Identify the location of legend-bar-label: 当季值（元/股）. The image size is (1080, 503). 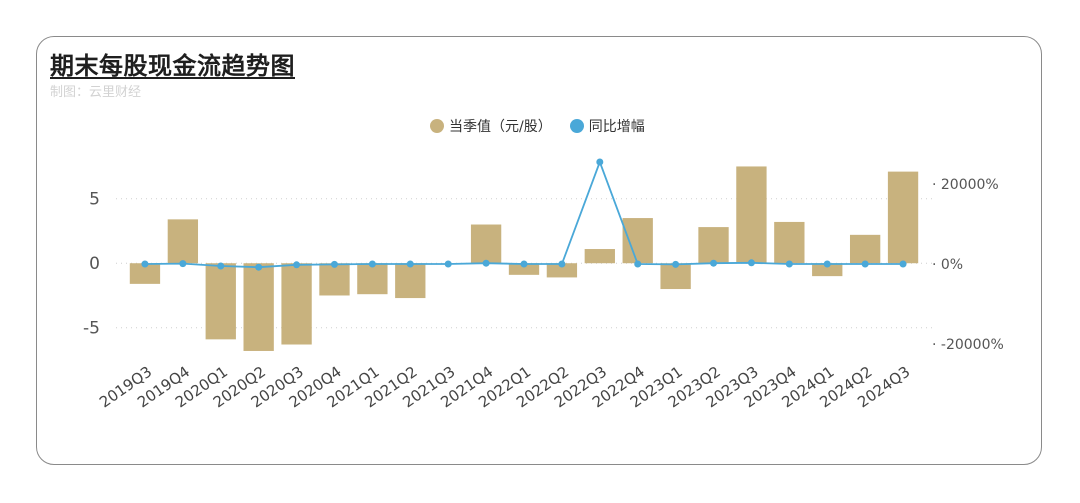
(500, 127).